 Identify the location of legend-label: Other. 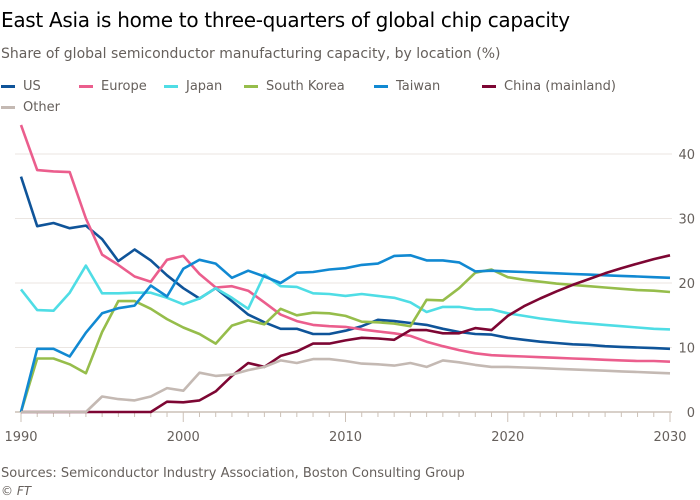
(41, 107).